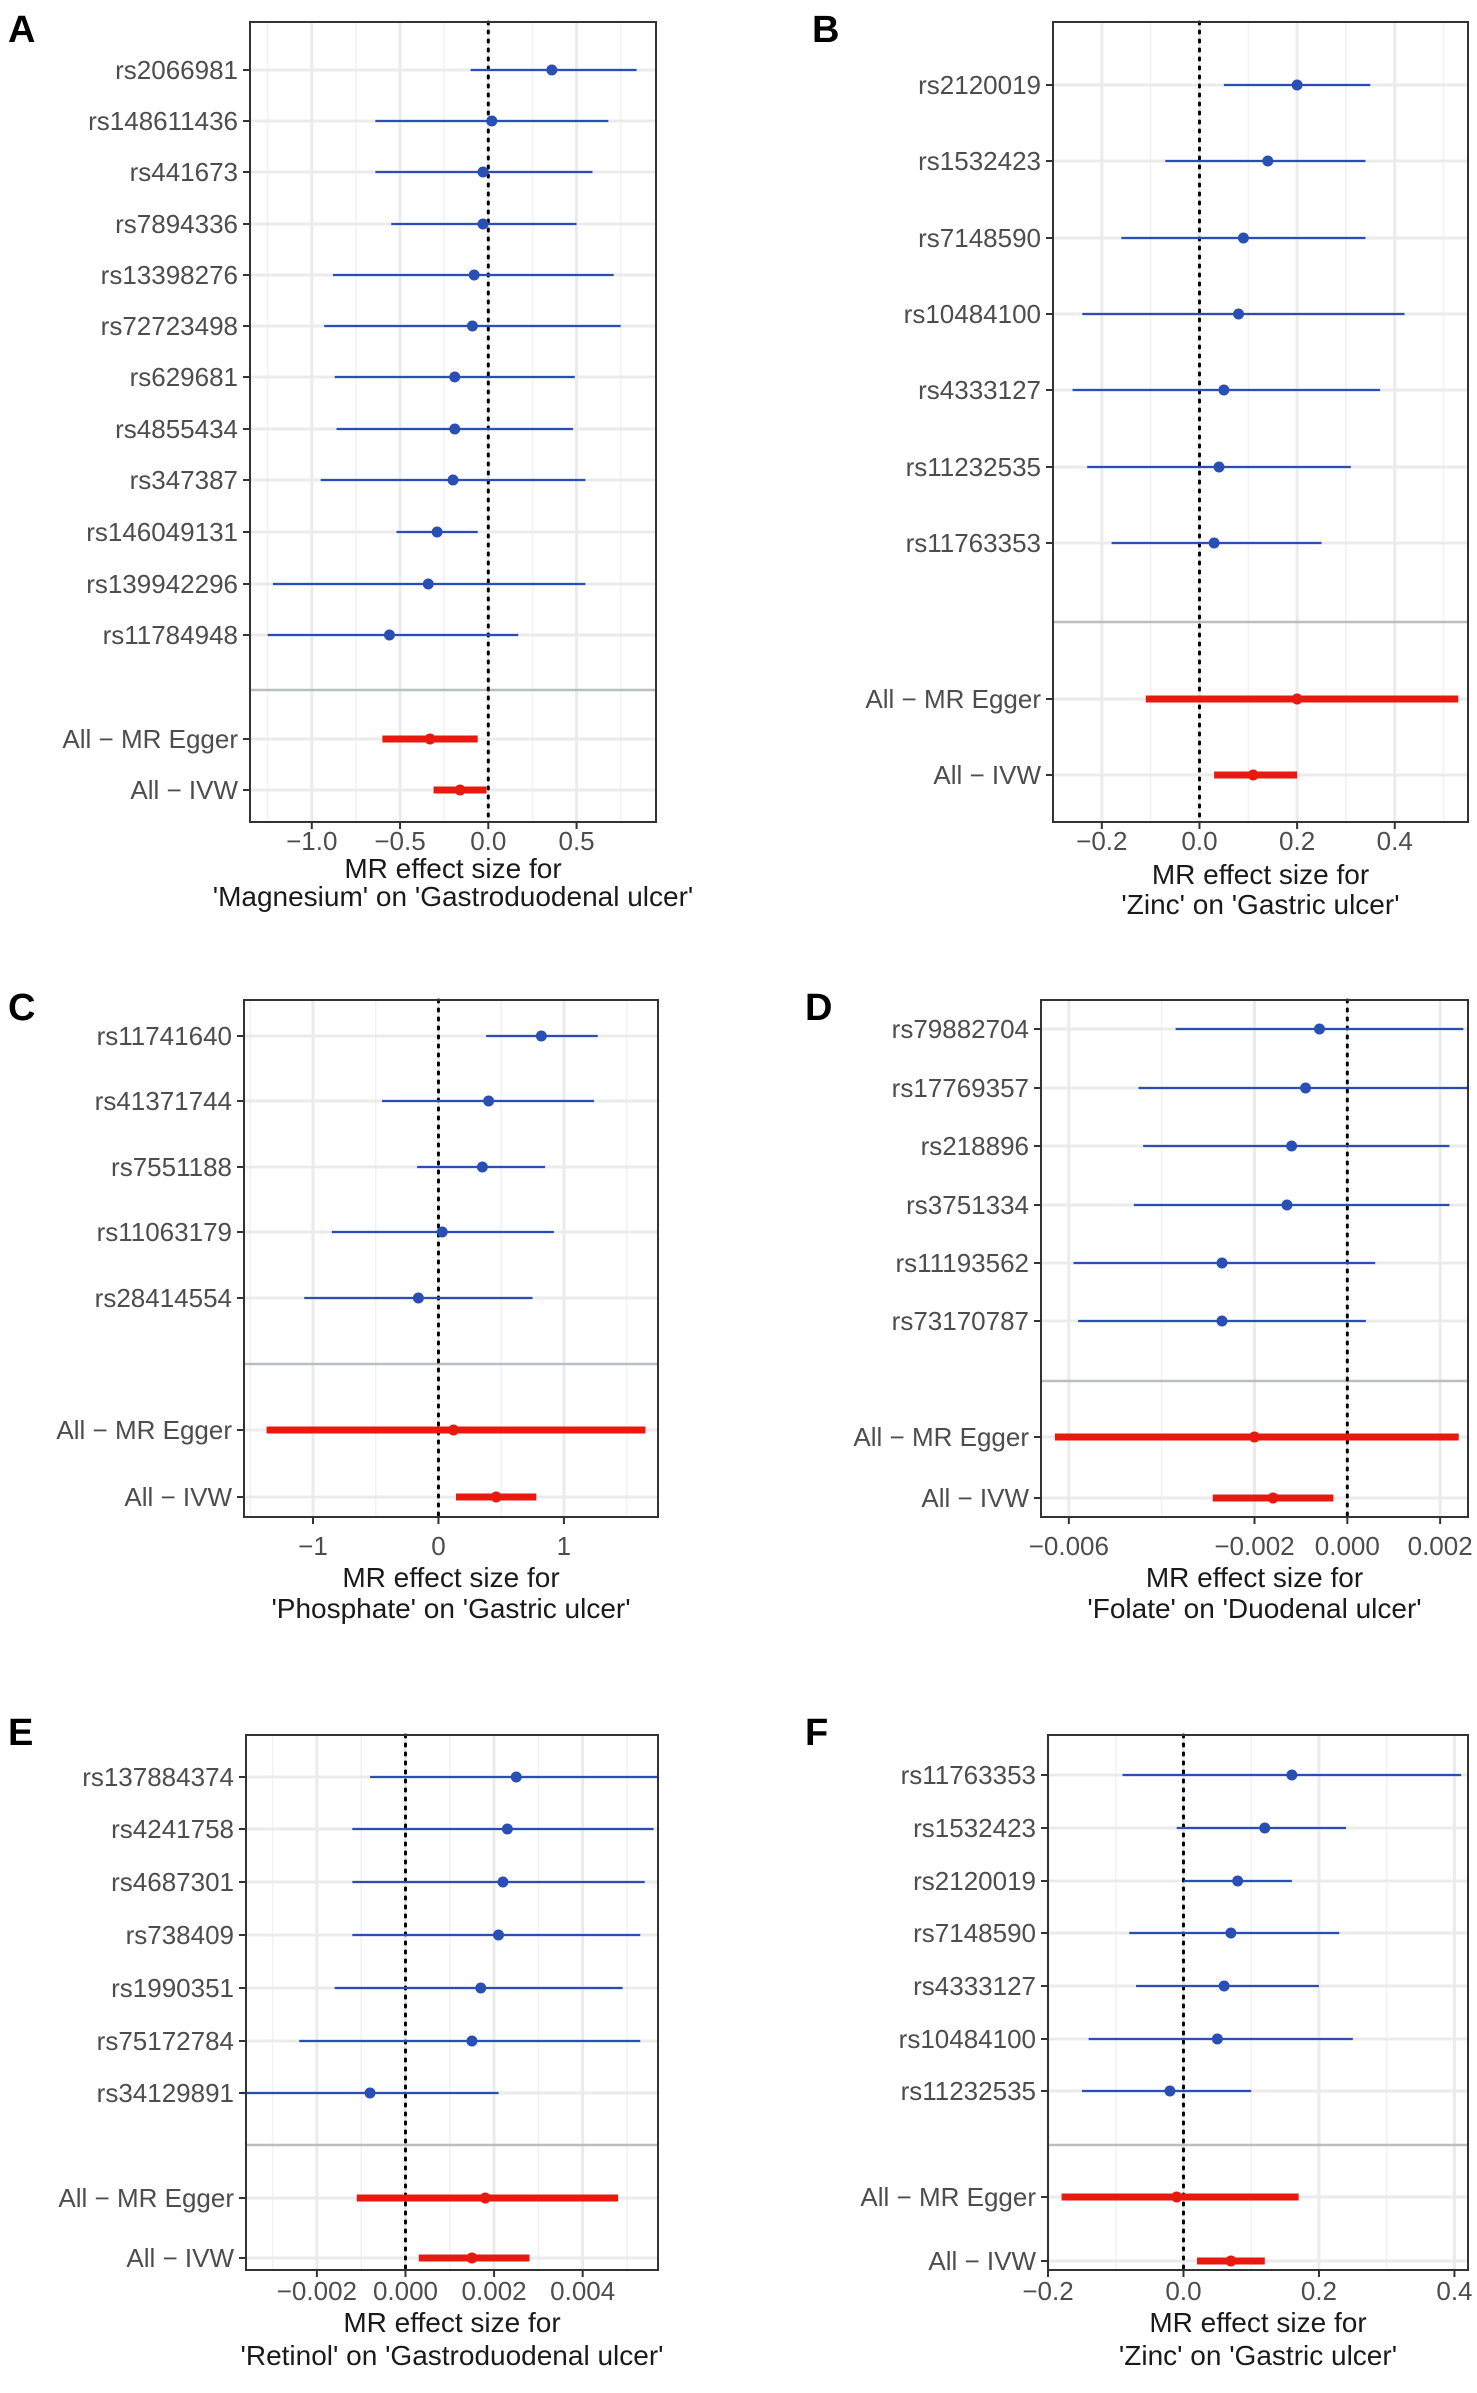 Image resolution: width=1477 pixels, height=2393 pixels. I want to click on snp-label: rs4241758, so click(172, 1829).